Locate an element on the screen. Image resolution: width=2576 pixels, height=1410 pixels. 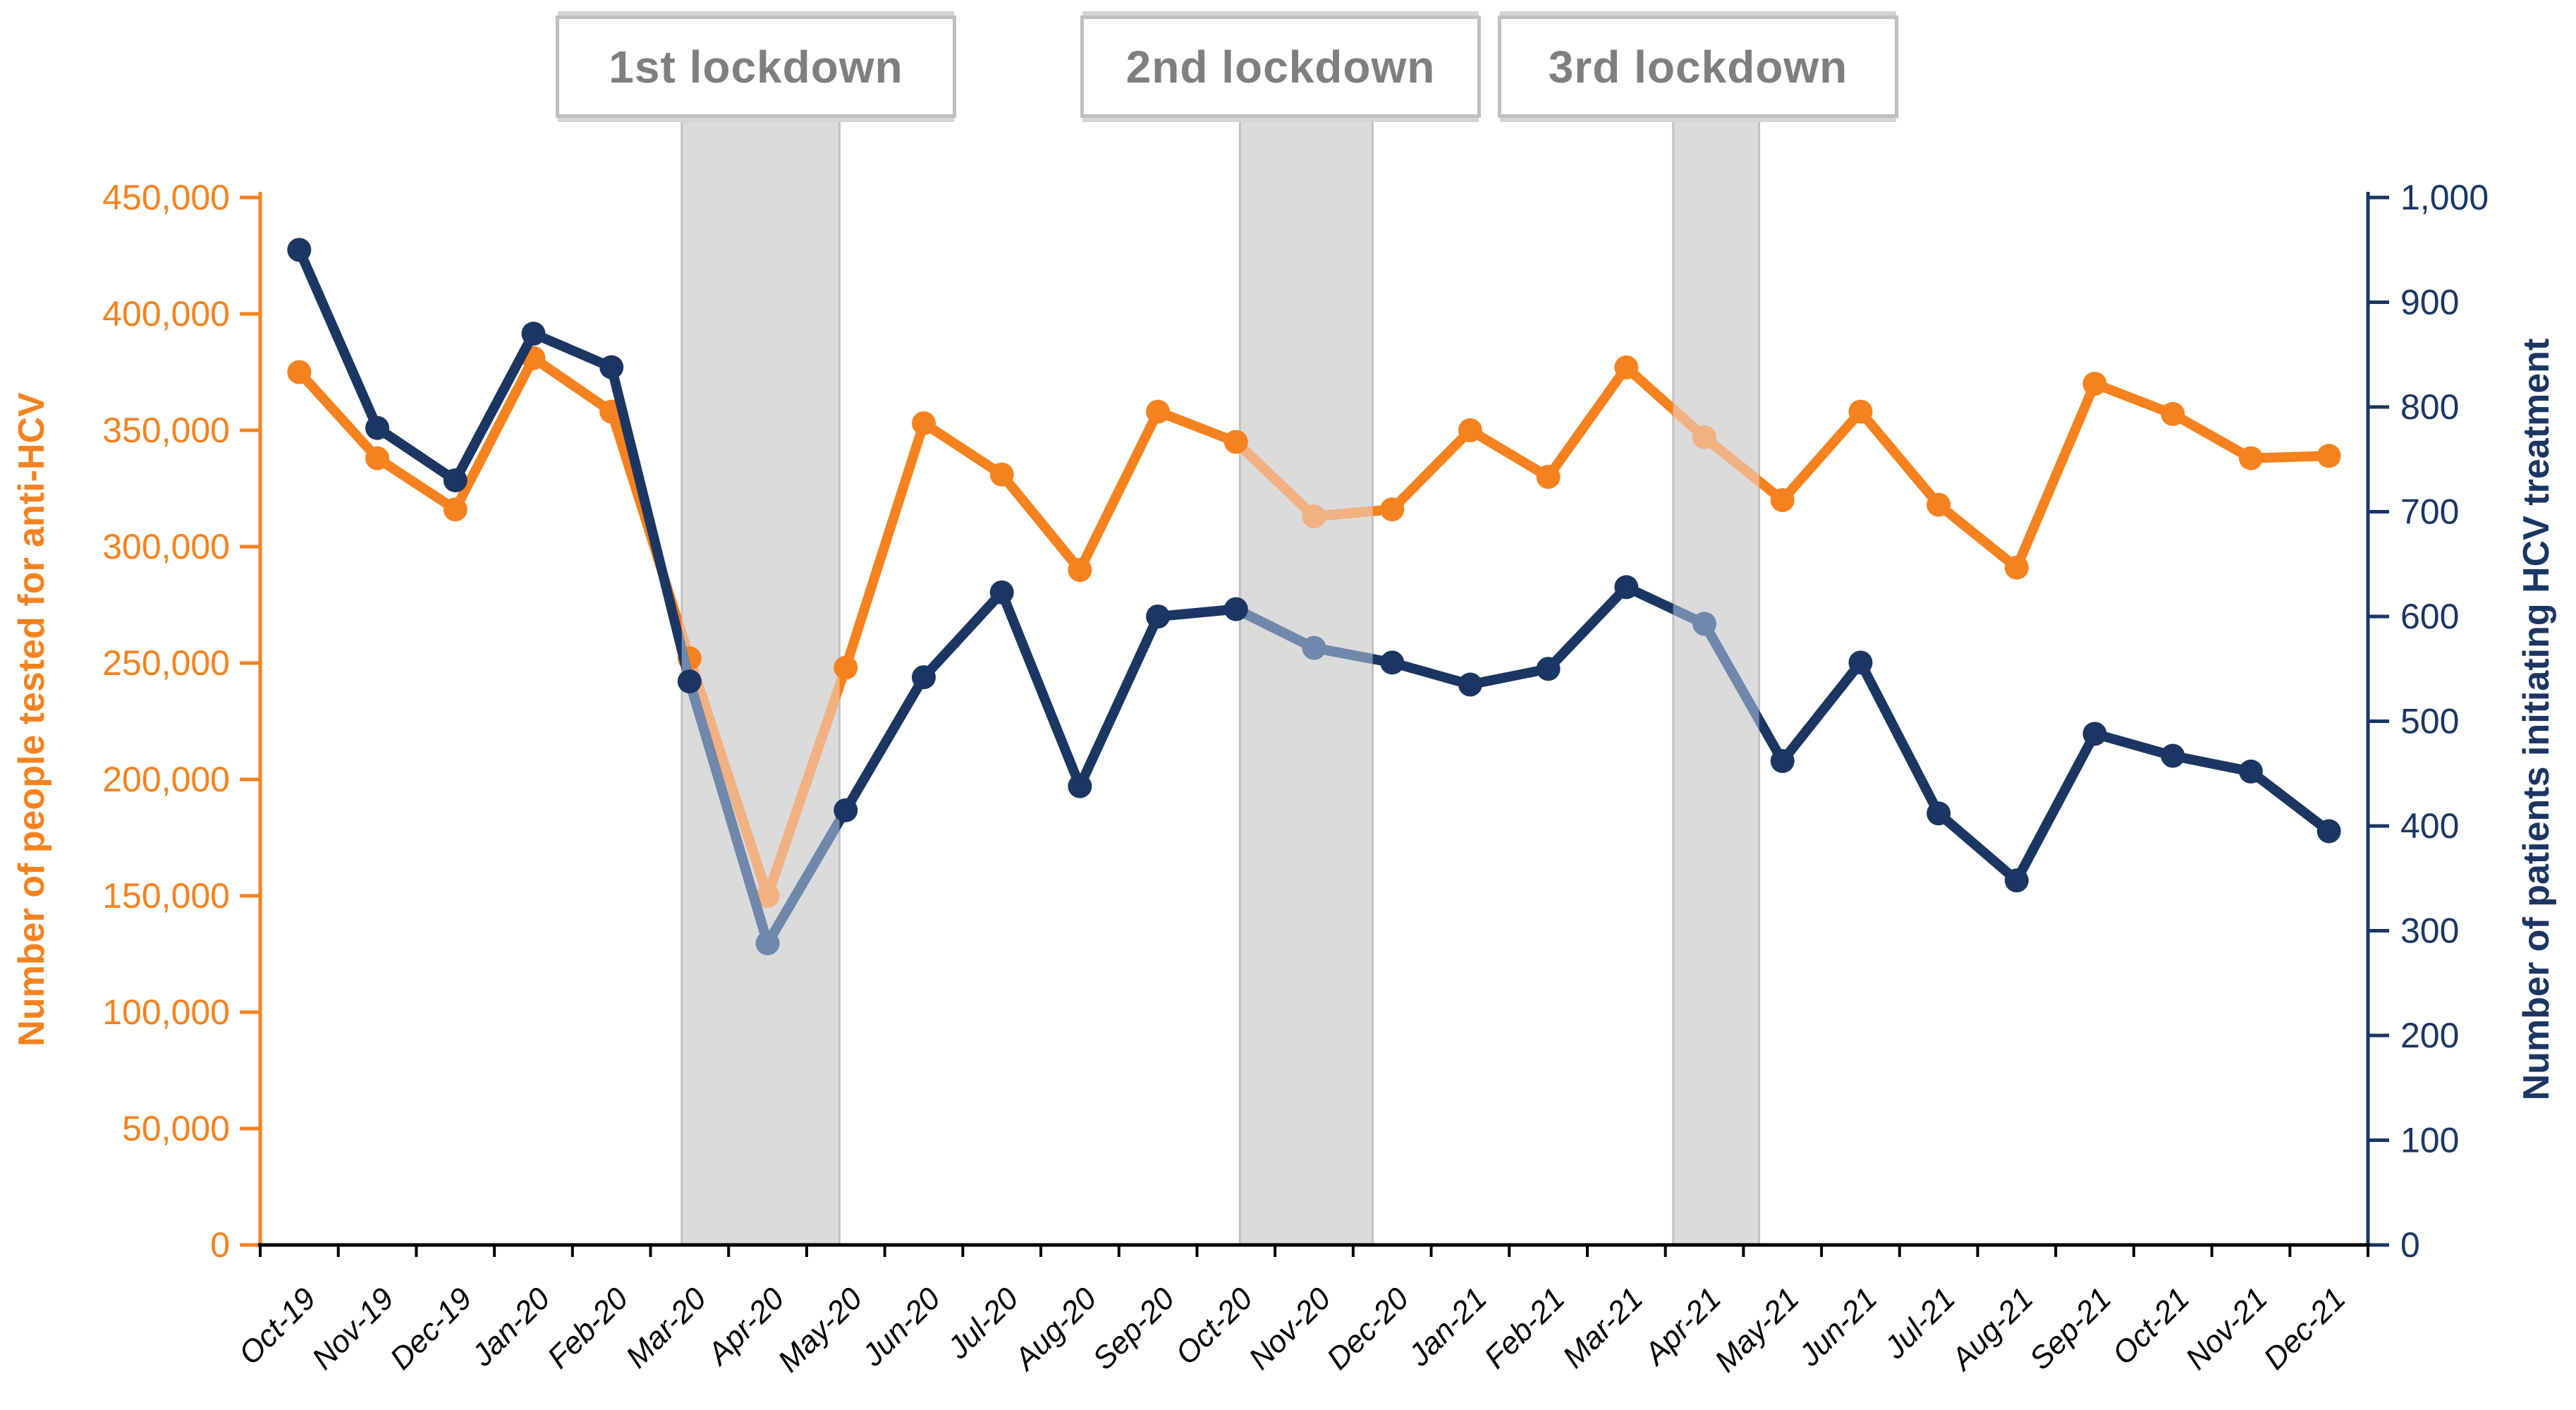
x-axis-month-label: Oct-20 is located at coordinates (1214, 1326).